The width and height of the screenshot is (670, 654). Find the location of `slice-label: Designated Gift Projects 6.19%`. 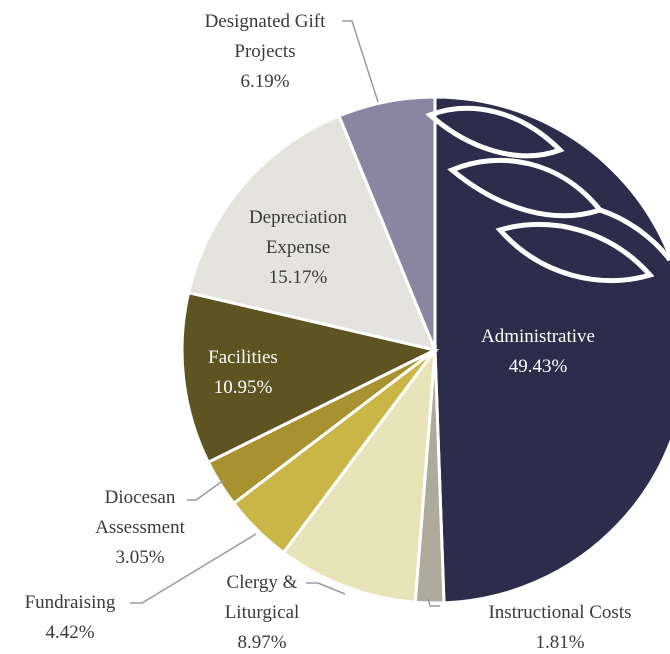

slice-label: Designated Gift Projects 6.19% is located at coordinates (265, 52).